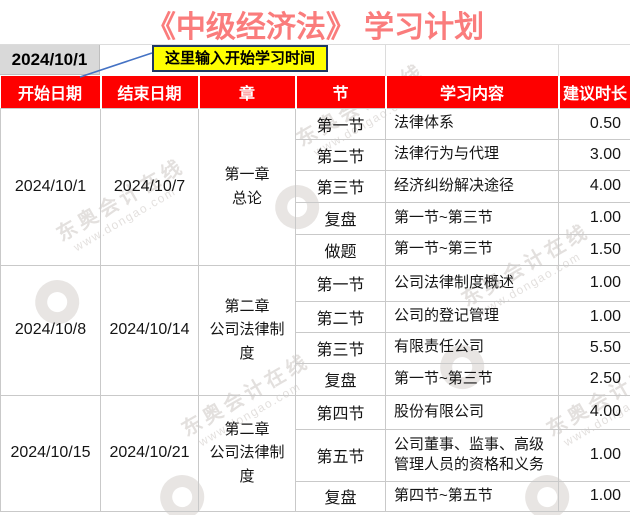 This screenshot has height=515, width=630. What do you see at coordinates (247, 175) in the screenshot?
I see `chapter-number: 第一章` at bounding box center [247, 175].